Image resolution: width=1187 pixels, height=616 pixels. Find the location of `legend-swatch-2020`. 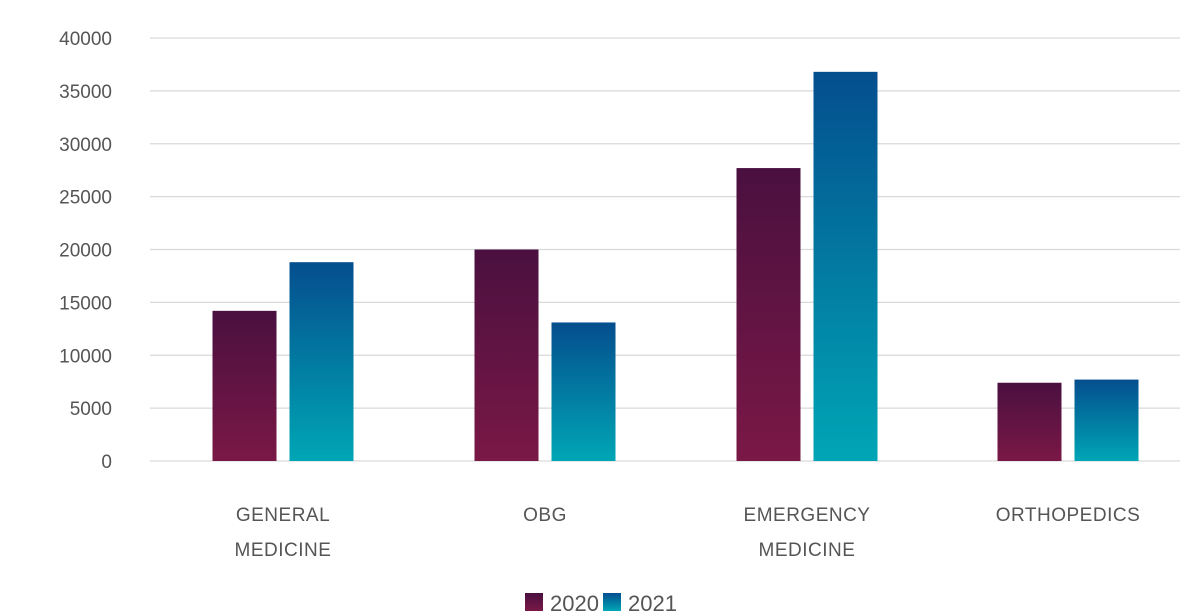

legend-swatch-2020 is located at coordinates (534, 602).